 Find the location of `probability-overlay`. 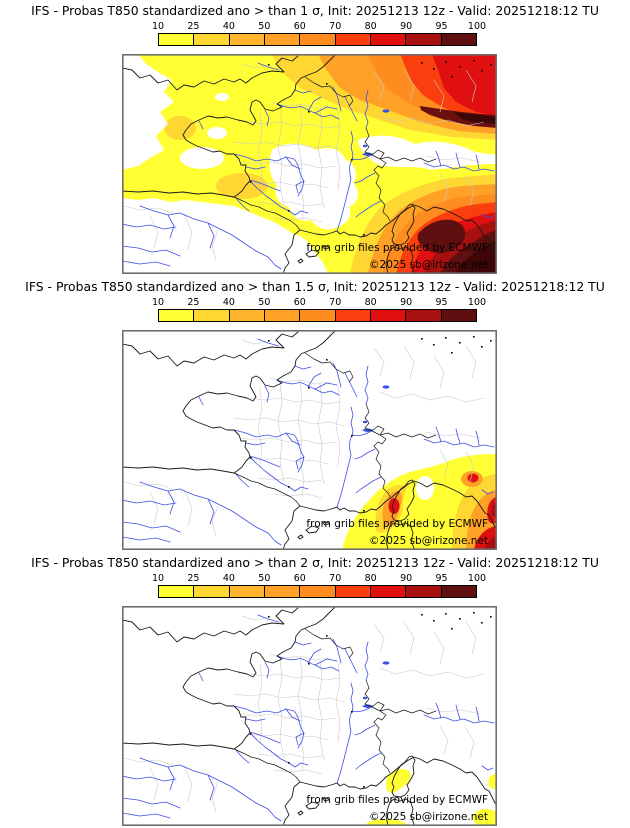

probability-overlay is located at coordinates (431, 797).